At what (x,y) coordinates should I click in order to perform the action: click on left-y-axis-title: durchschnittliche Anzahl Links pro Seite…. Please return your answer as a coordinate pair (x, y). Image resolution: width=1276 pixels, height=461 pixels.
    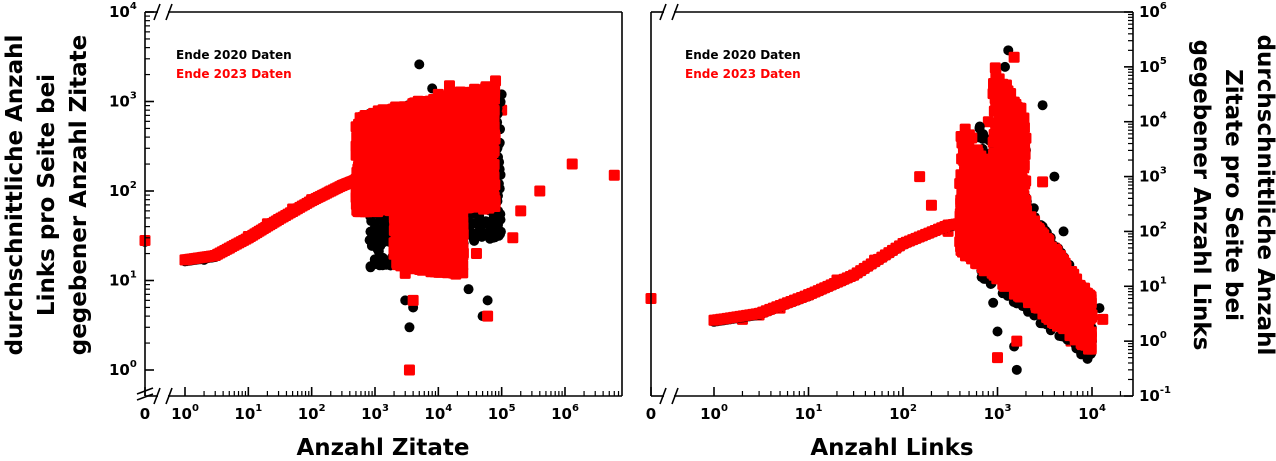
    Looking at the image, I should click on (47, 195).